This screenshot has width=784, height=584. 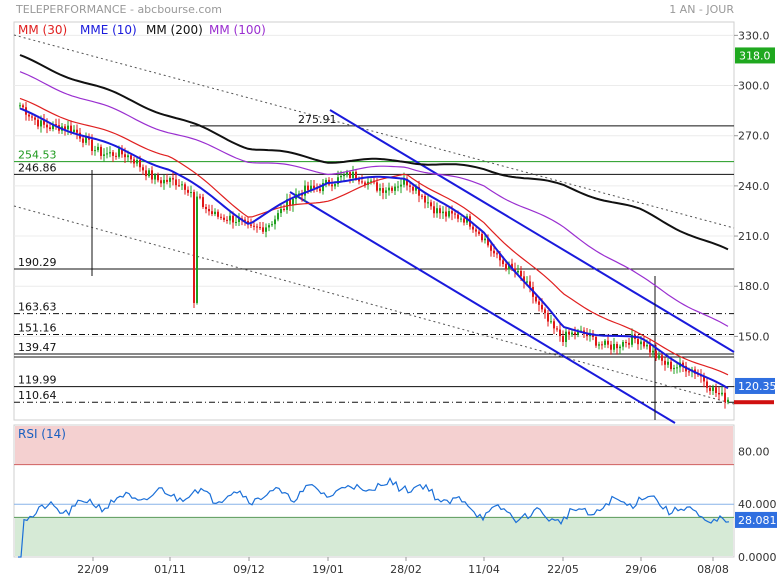 I want to click on level-254-53-label: 254.53, so click(x=37, y=155).